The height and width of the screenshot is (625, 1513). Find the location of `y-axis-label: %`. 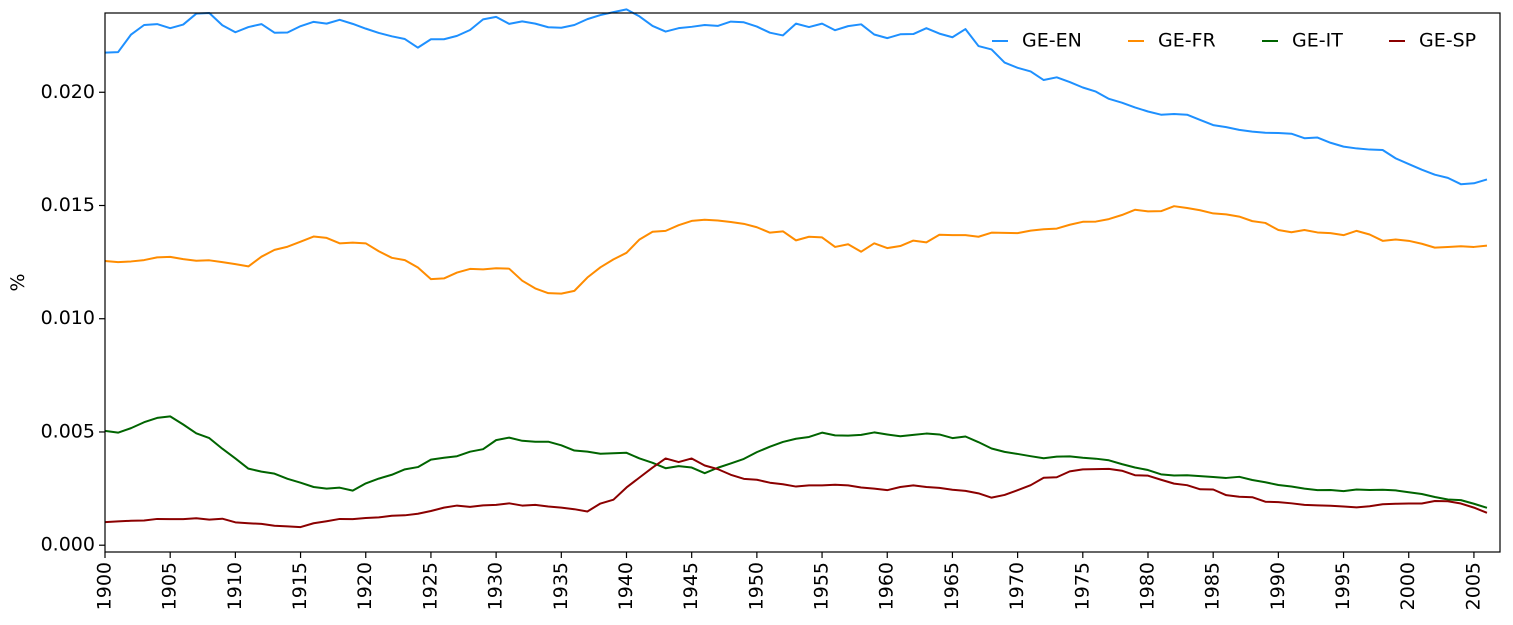

y-axis-label: % is located at coordinates (18, 282).